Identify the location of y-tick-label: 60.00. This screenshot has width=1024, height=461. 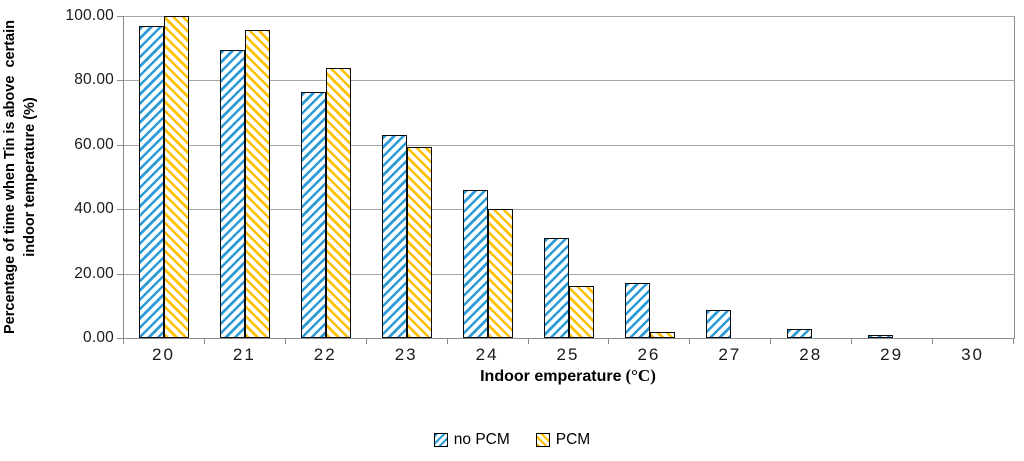
(94, 144).